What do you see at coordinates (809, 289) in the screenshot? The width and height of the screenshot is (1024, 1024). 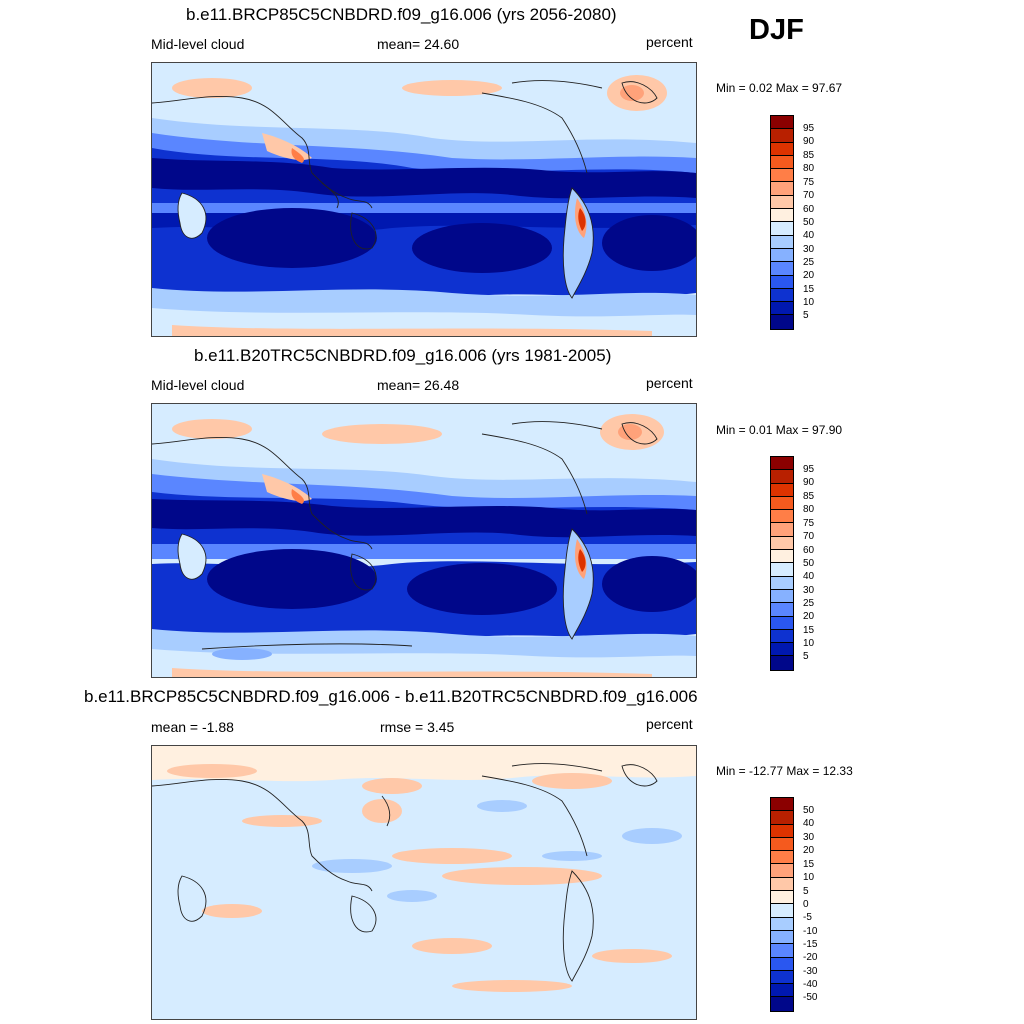 I see `panel1-colorbar-label: 15` at bounding box center [809, 289].